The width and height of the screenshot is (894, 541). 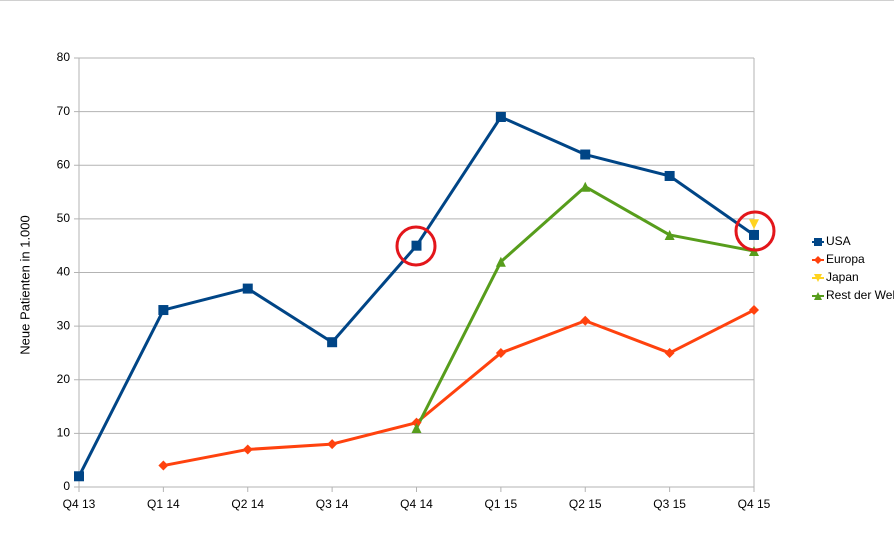 I want to click on y-tick-label: 10, so click(x=64, y=433).